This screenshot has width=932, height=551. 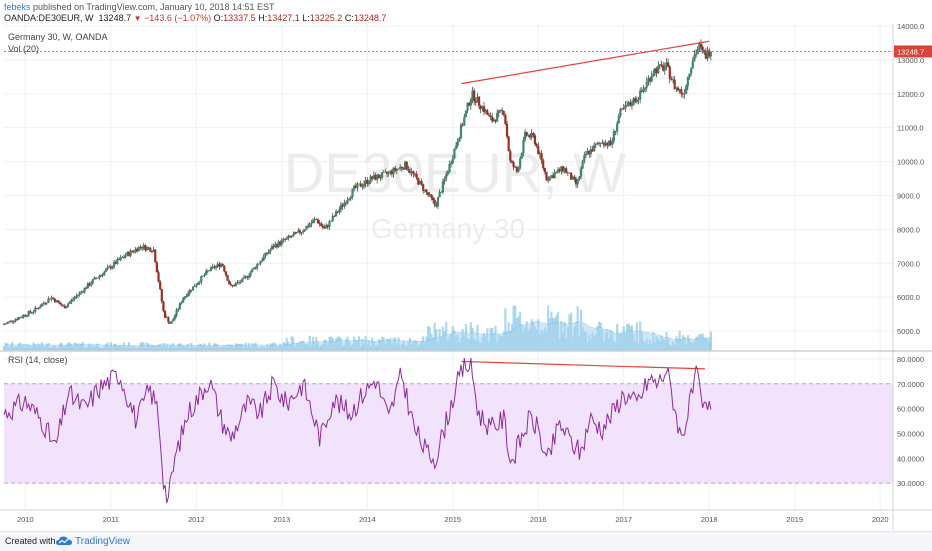 I want to click on rsi-panel-title: RSI (14, close), so click(x=38, y=360).